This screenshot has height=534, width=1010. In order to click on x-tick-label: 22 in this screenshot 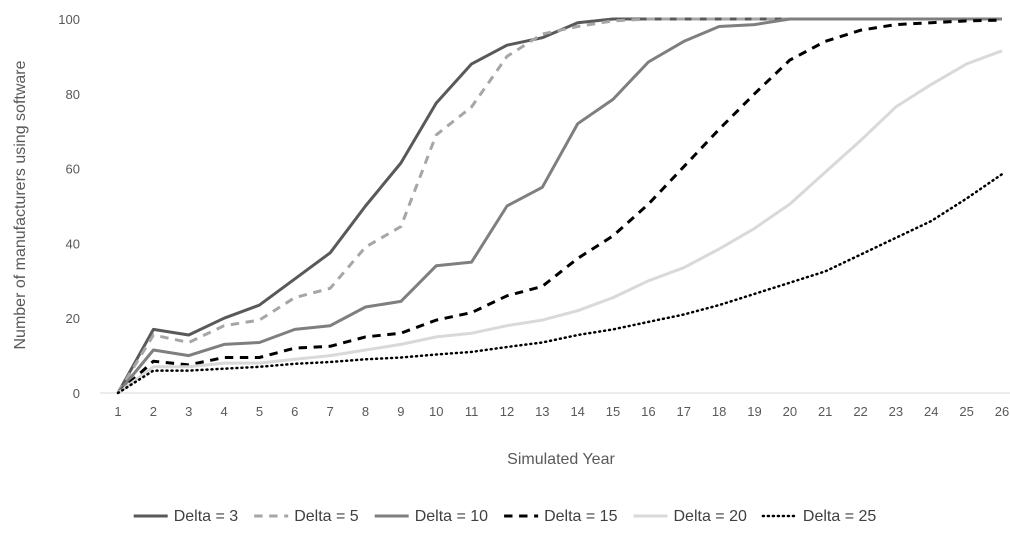, I will do `click(860, 411)`.